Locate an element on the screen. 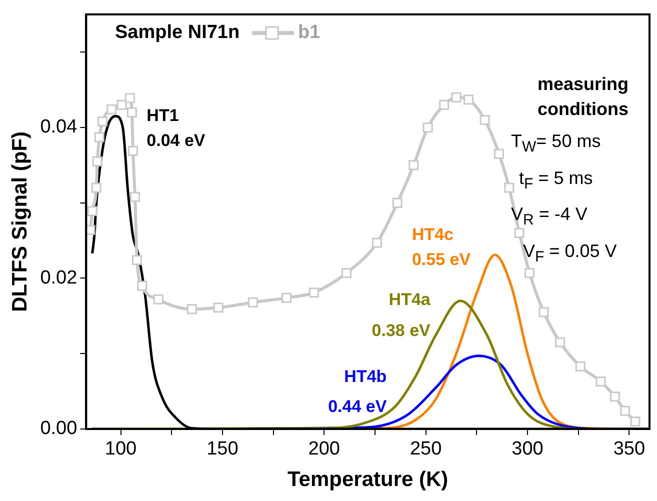 This screenshot has height=501, width=657. legend-label: b1 is located at coordinates (309, 33).